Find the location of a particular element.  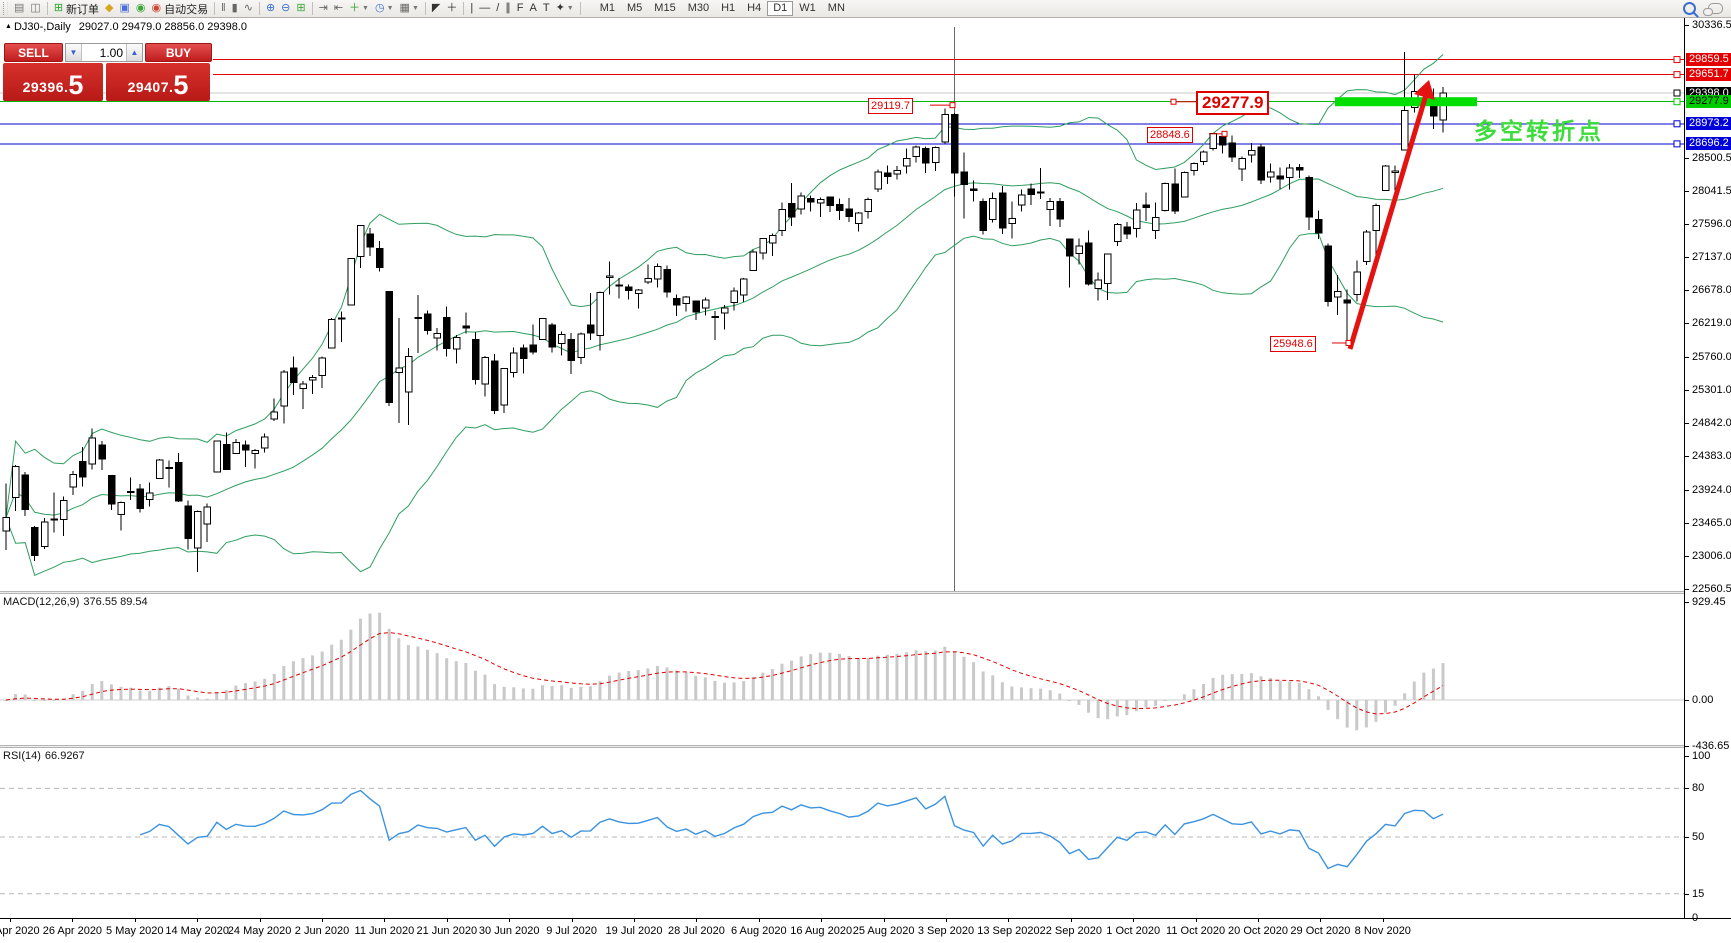

ohlc-readout: 29027.0 29479.0 28856.0 29398.0 is located at coordinates (163, 27).